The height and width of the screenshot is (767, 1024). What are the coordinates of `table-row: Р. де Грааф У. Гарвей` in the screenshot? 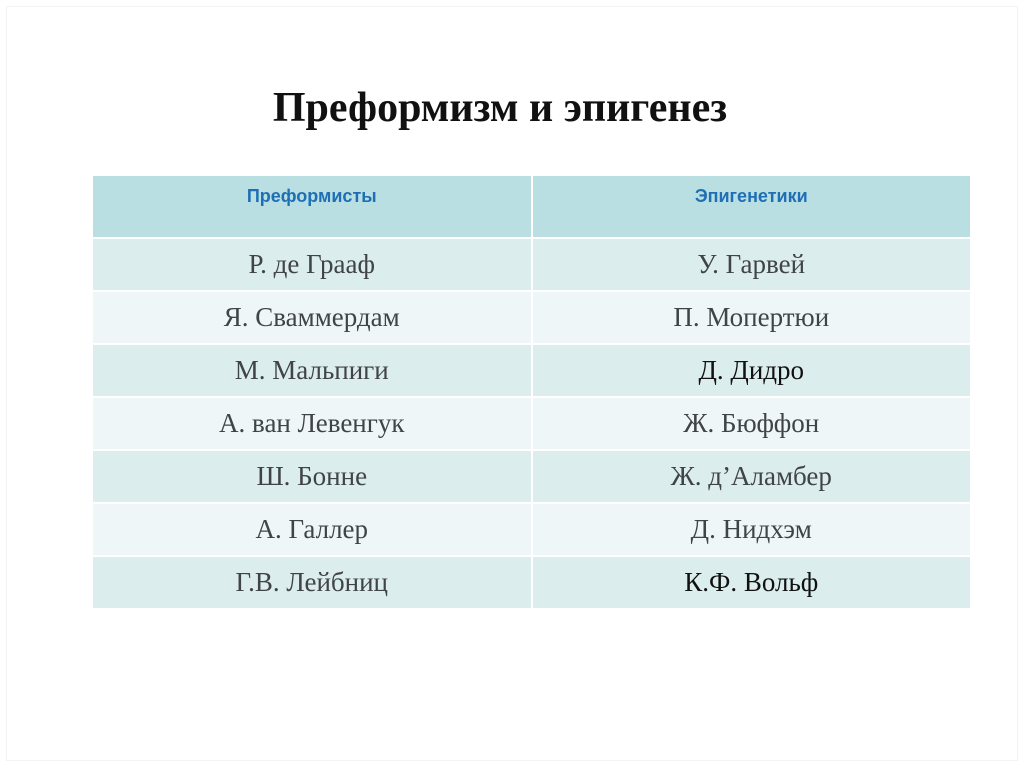 It's located at (531, 264).